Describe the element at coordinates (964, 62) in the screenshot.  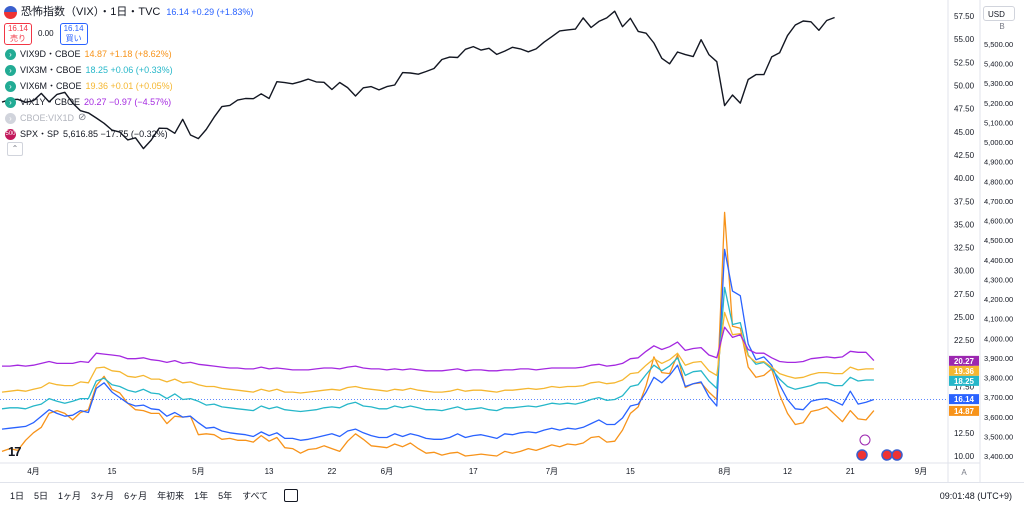
I see `vix-tick-label: 52.50` at that location.